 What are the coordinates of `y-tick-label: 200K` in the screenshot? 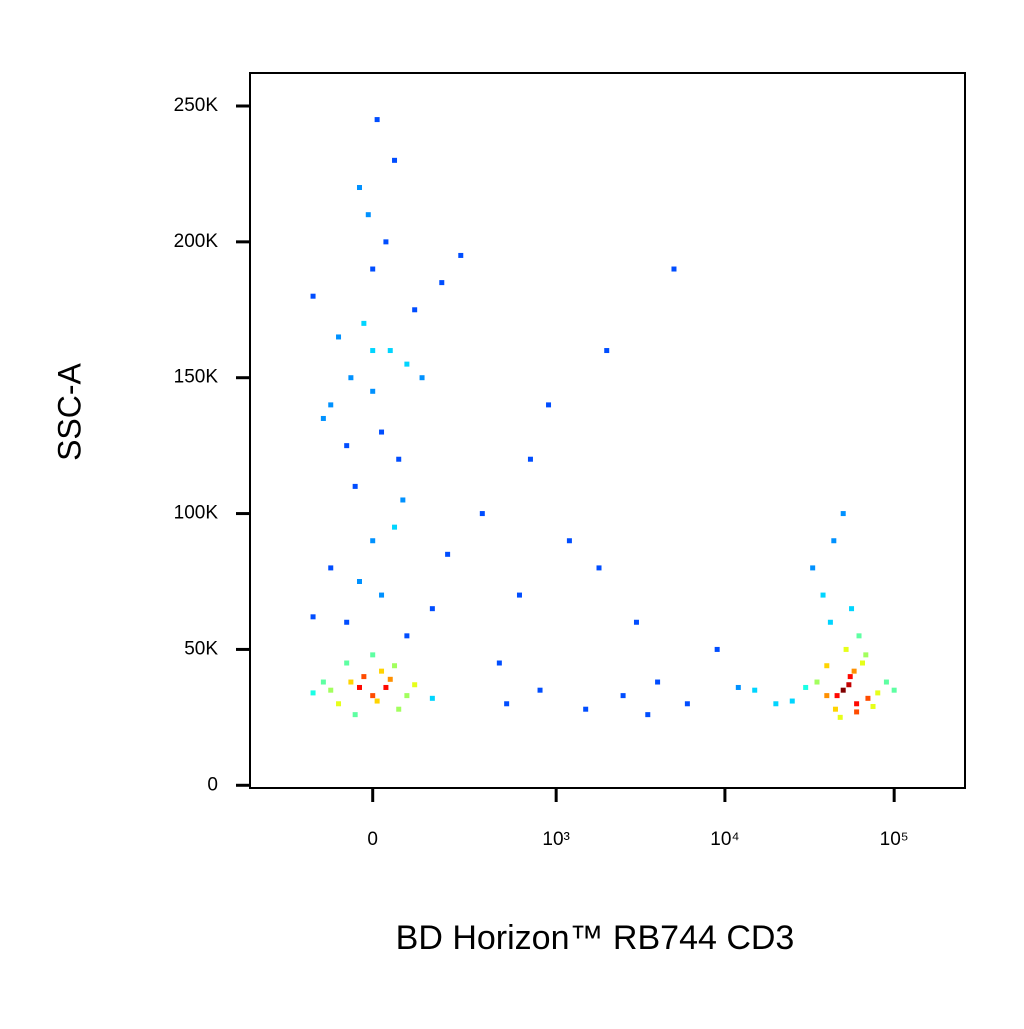 It's located at (196, 241).